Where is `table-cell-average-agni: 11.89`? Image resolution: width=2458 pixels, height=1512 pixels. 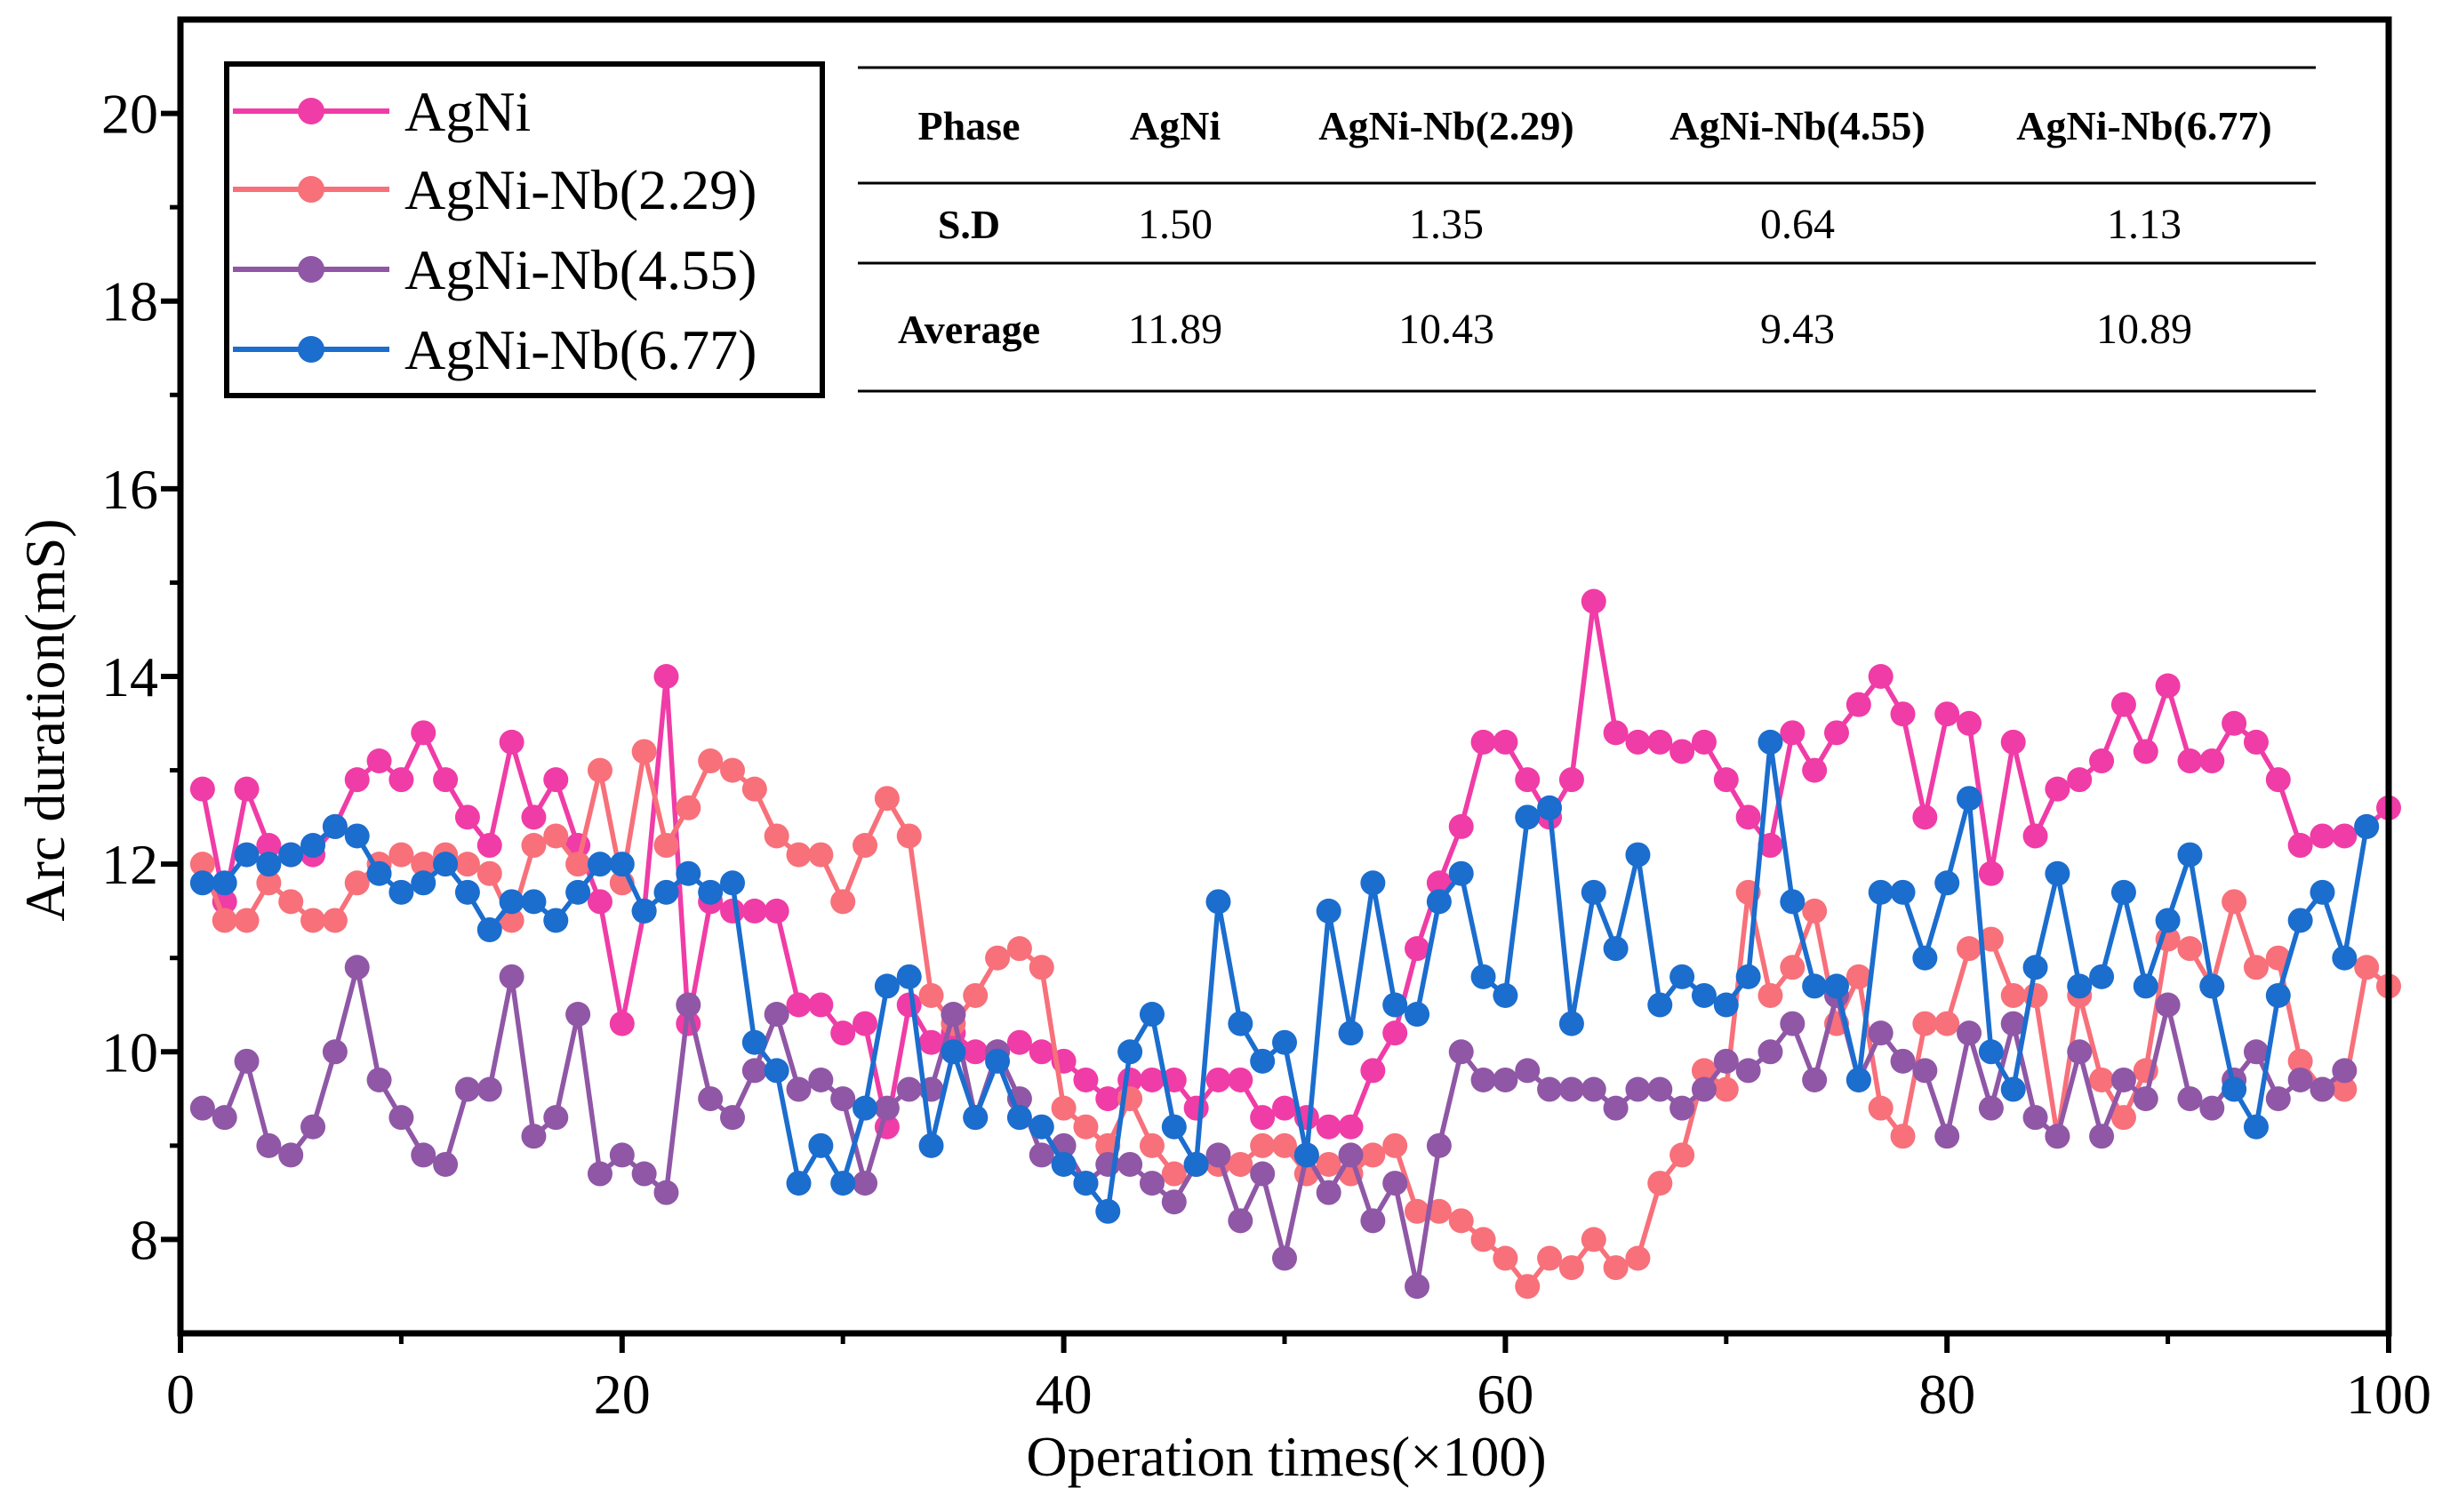
table-cell-average-agni: 11.89 is located at coordinates (1175, 329).